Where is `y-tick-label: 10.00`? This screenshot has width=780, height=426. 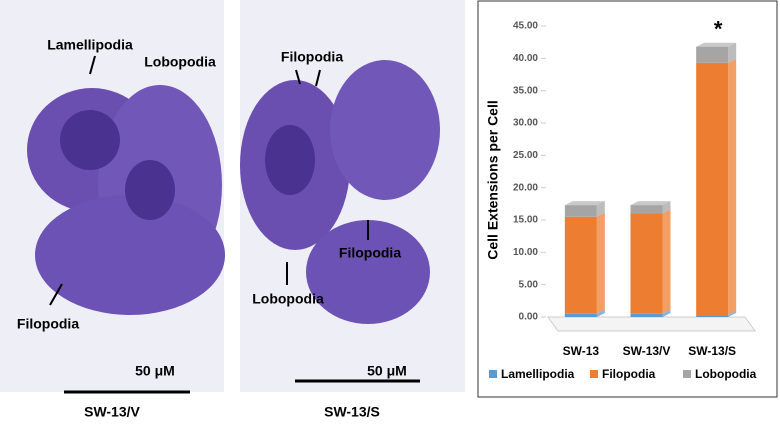
y-tick-label: 10.00 is located at coordinates (525, 252).